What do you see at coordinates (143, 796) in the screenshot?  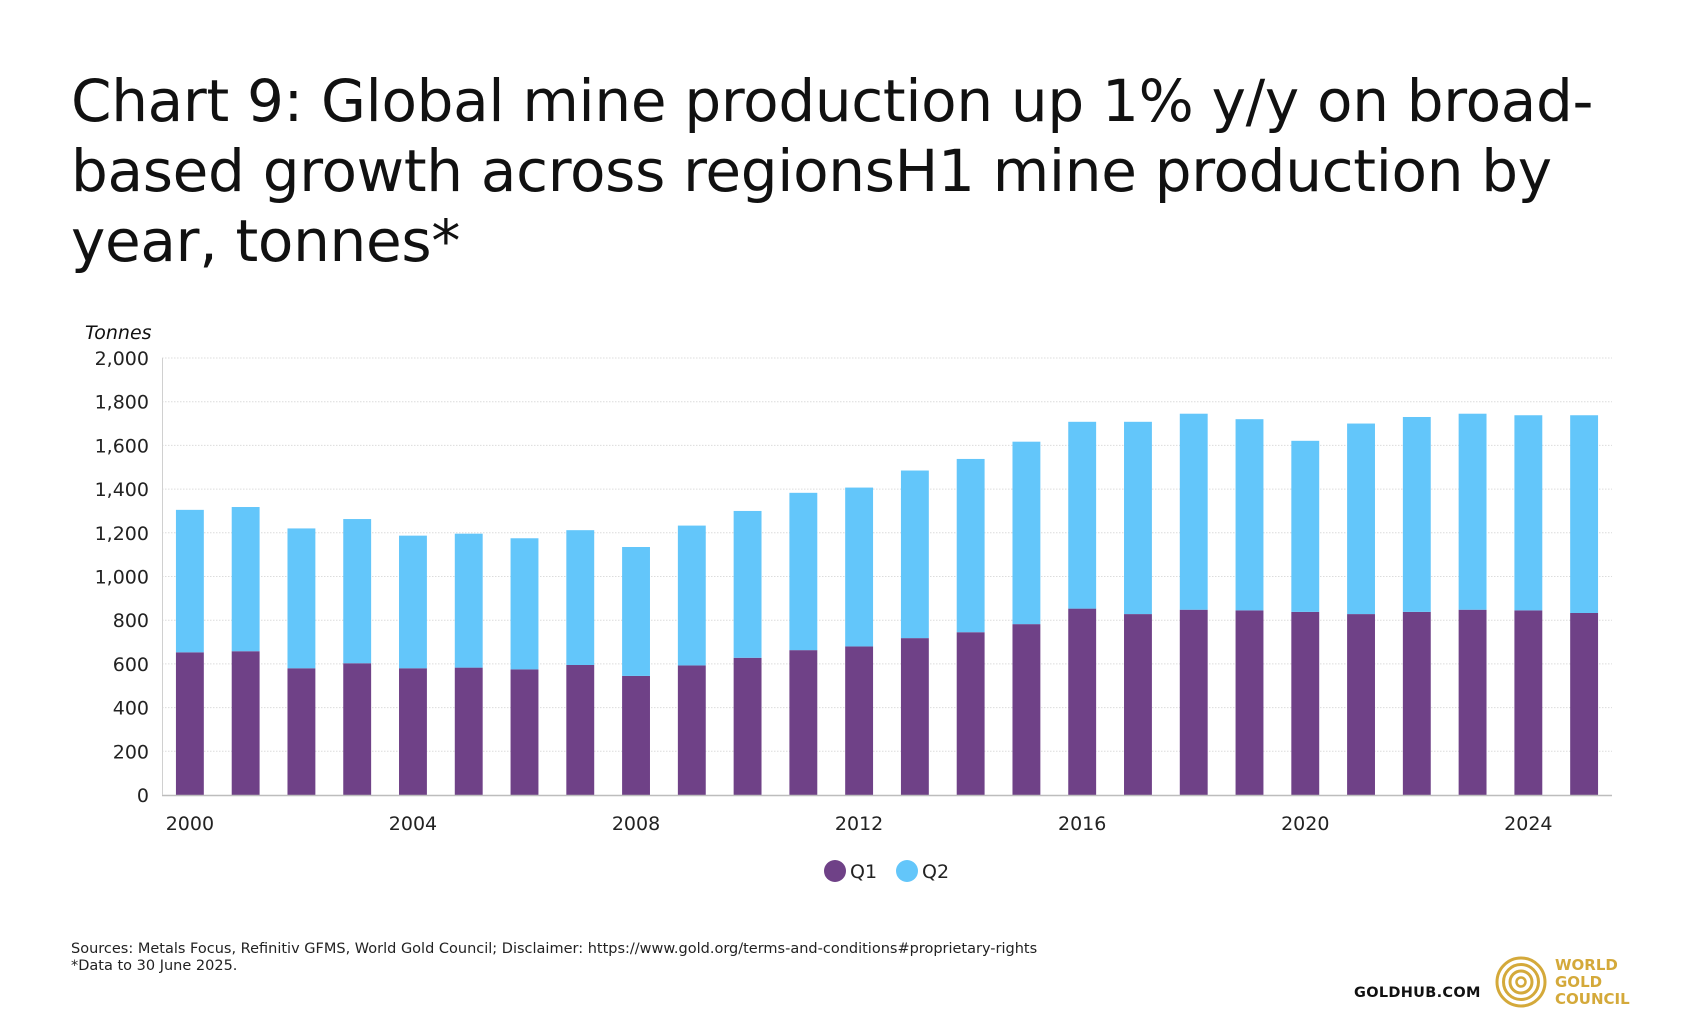 I see `y-tick-label: 0` at bounding box center [143, 796].